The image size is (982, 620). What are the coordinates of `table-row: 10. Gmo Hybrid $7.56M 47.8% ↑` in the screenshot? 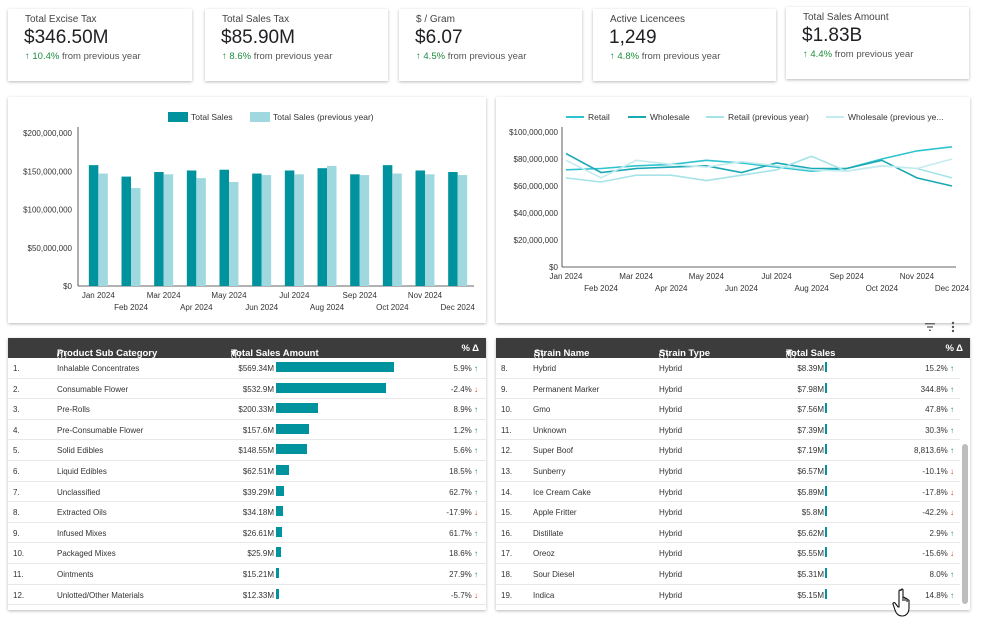 It's located at (728, 409).